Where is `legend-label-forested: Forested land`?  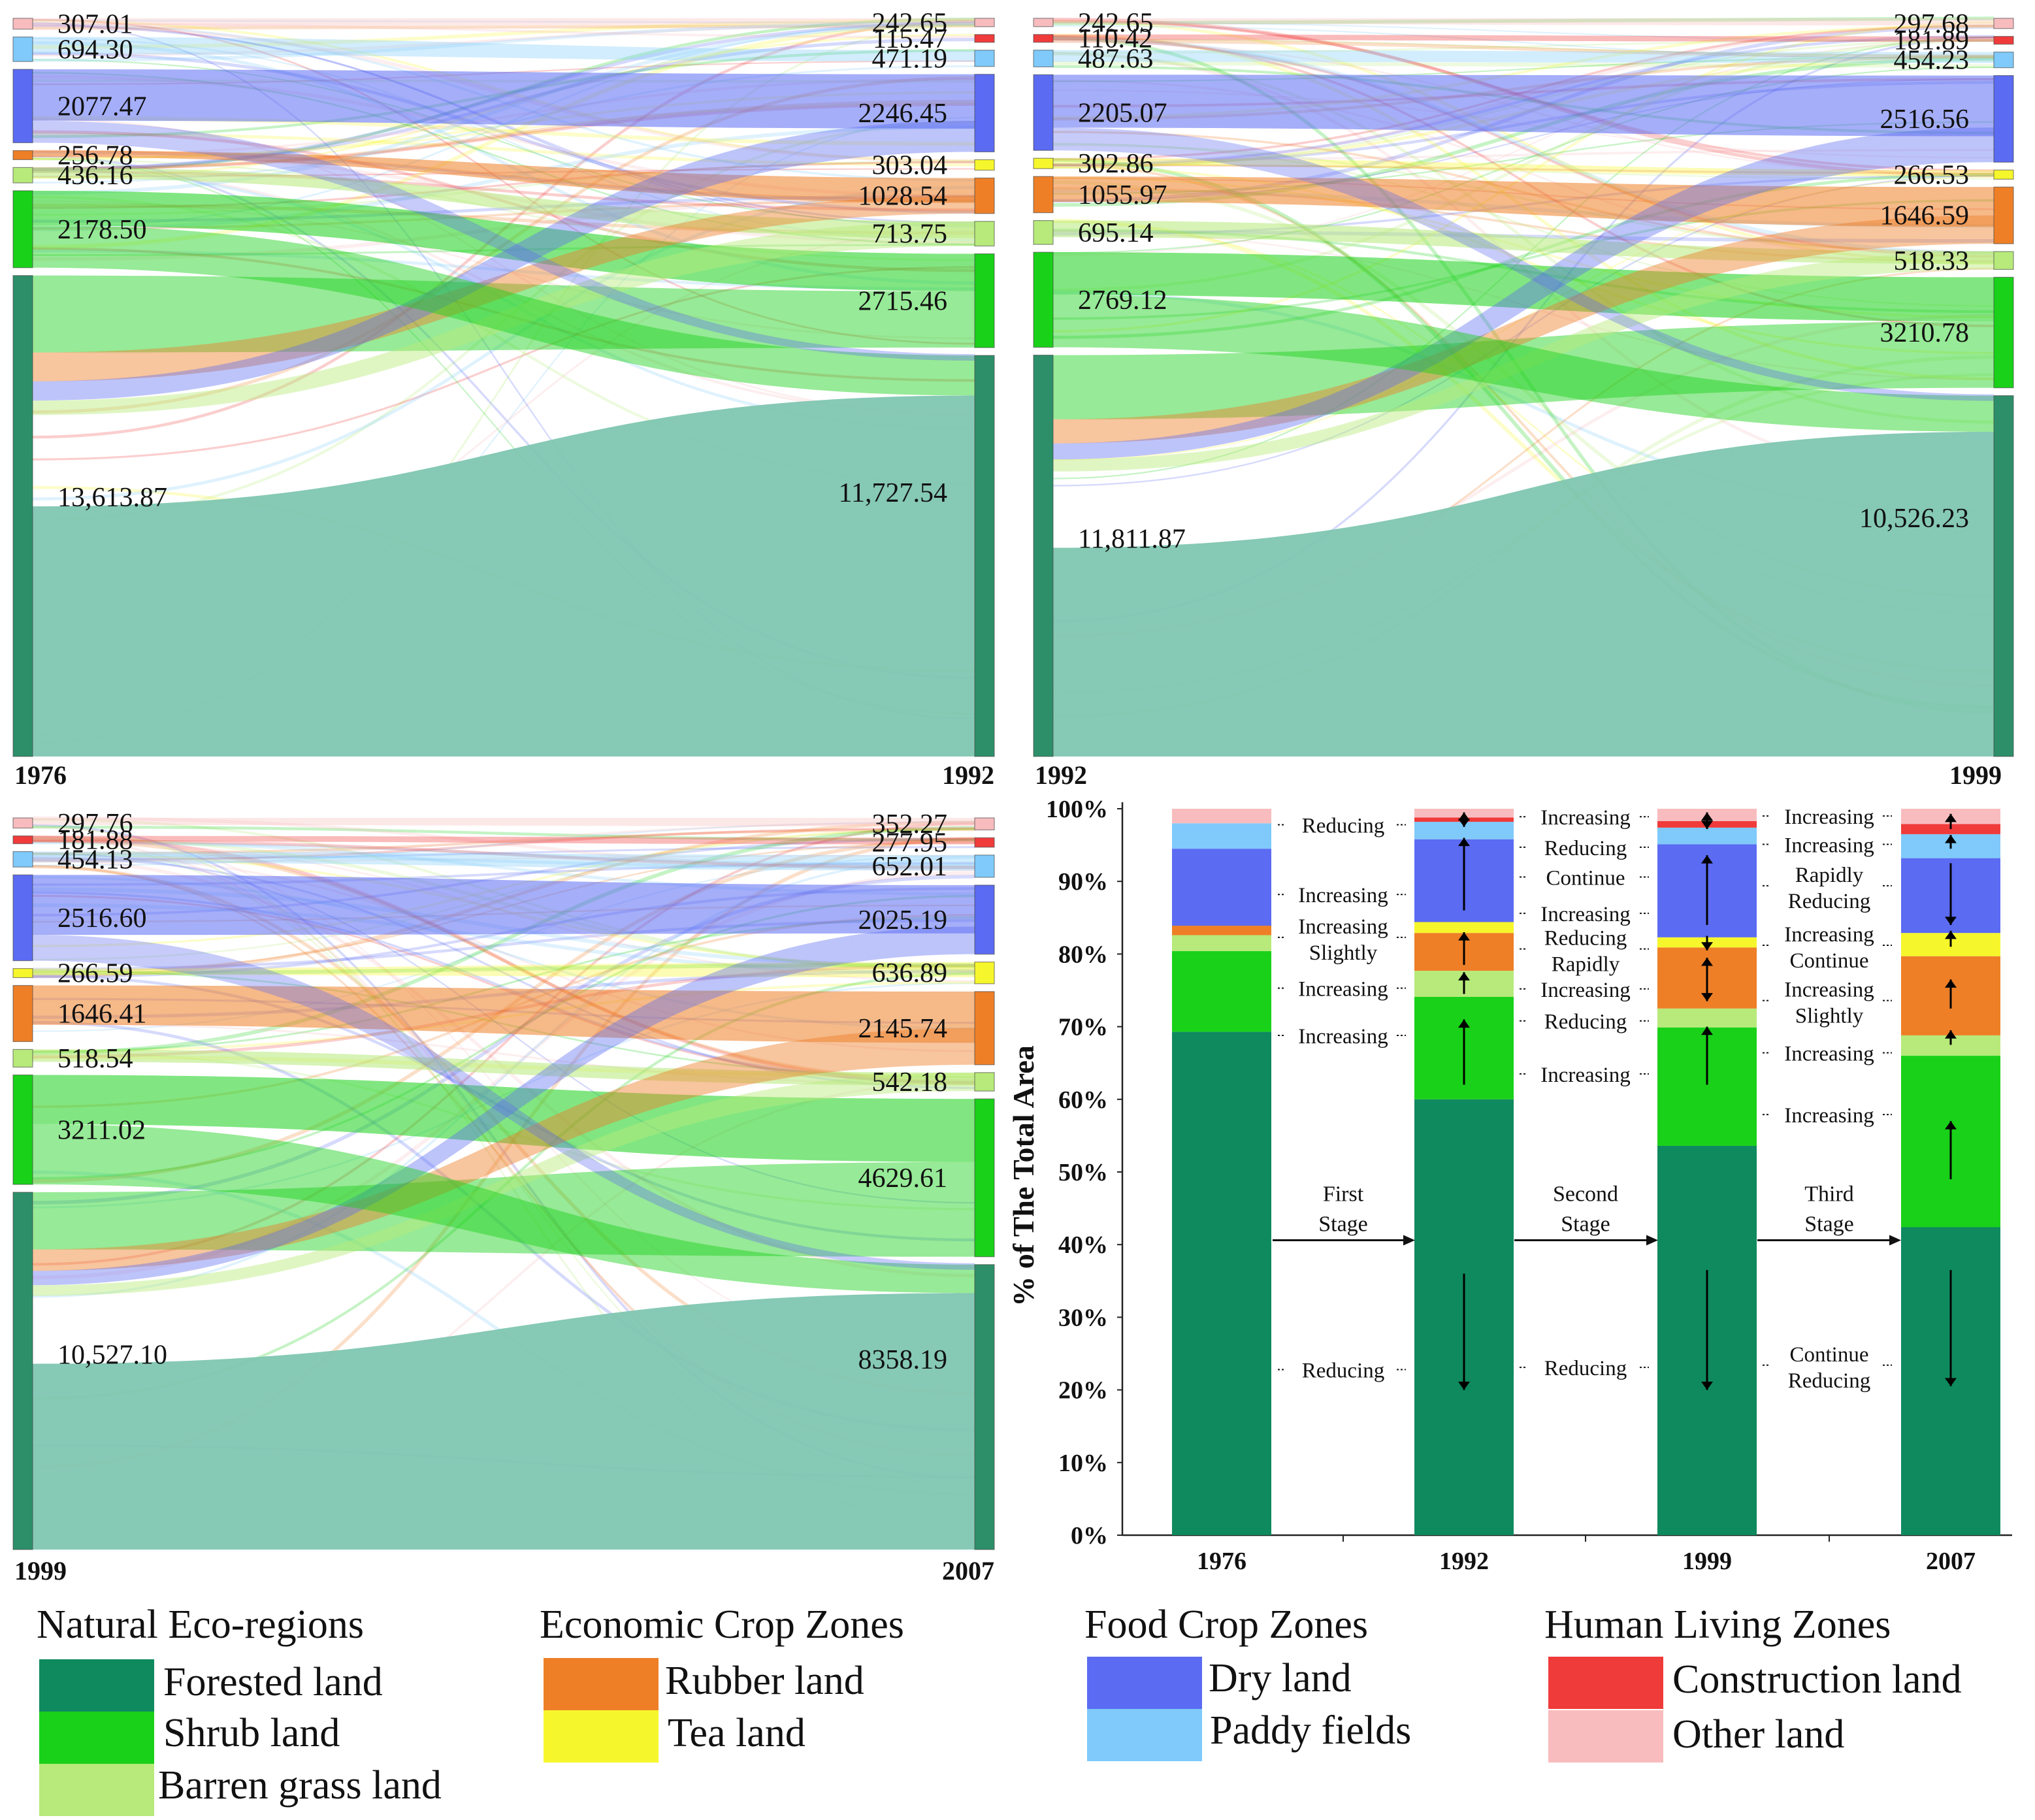 legend-label-forested: Forested land is located at coordinates (273, 1682).